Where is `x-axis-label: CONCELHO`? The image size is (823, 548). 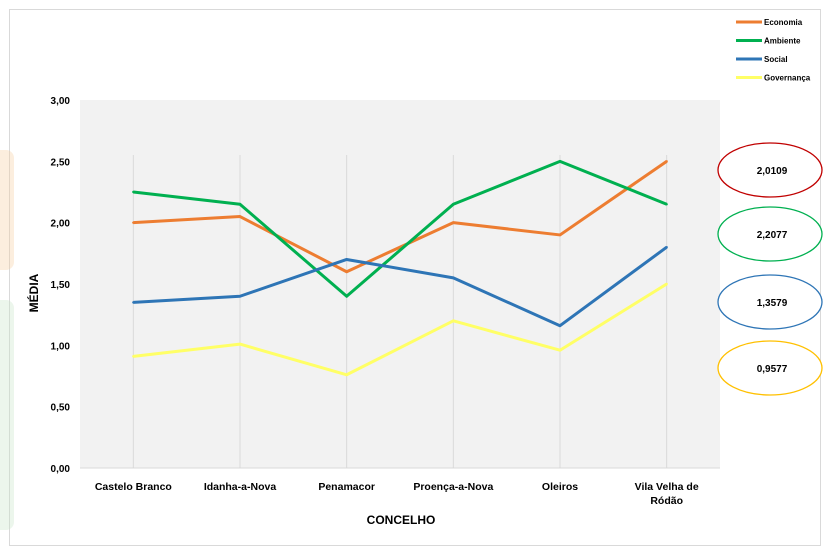 x-axis-label: CONCELHO is located at coordinates (401, 520).